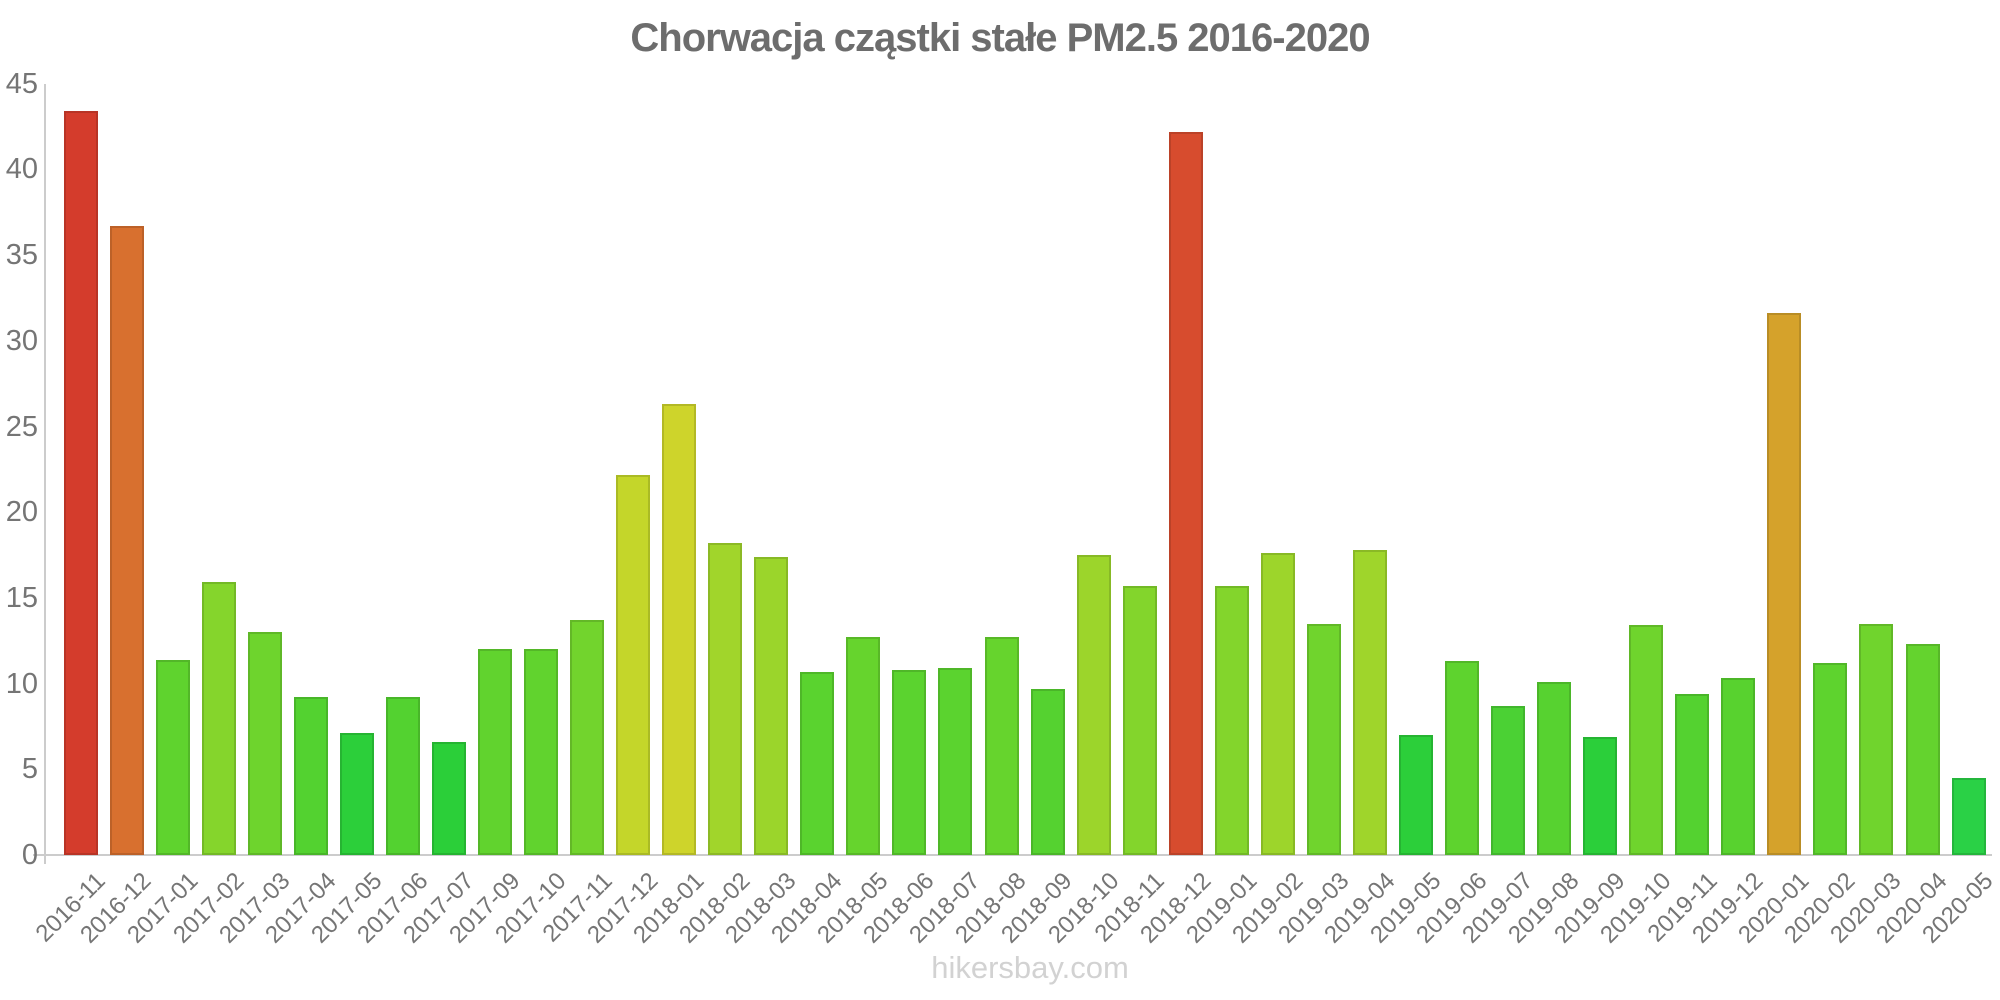  Describe the element at coordinates (1018, 855) in the screenshot. I see `x-axis-line` at that location.